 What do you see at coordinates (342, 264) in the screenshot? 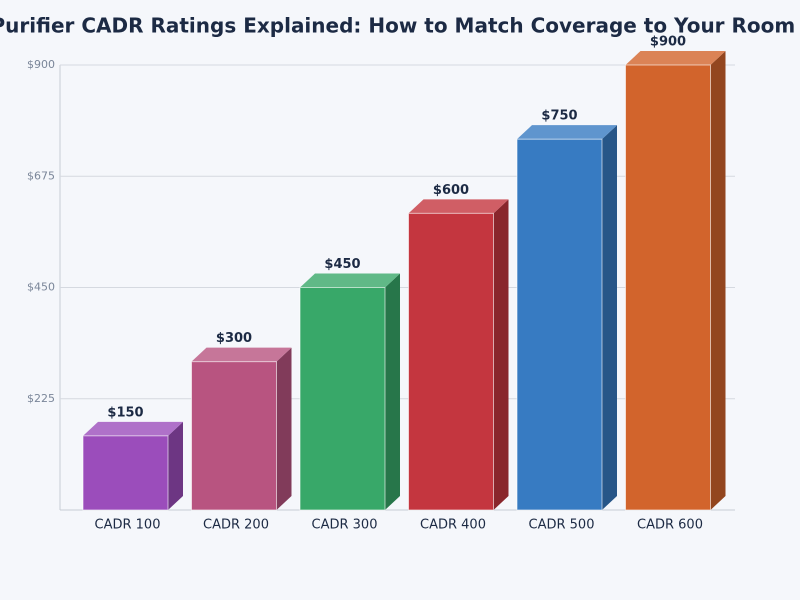
I see `value-label: $450` at bounding box center [342, 264].